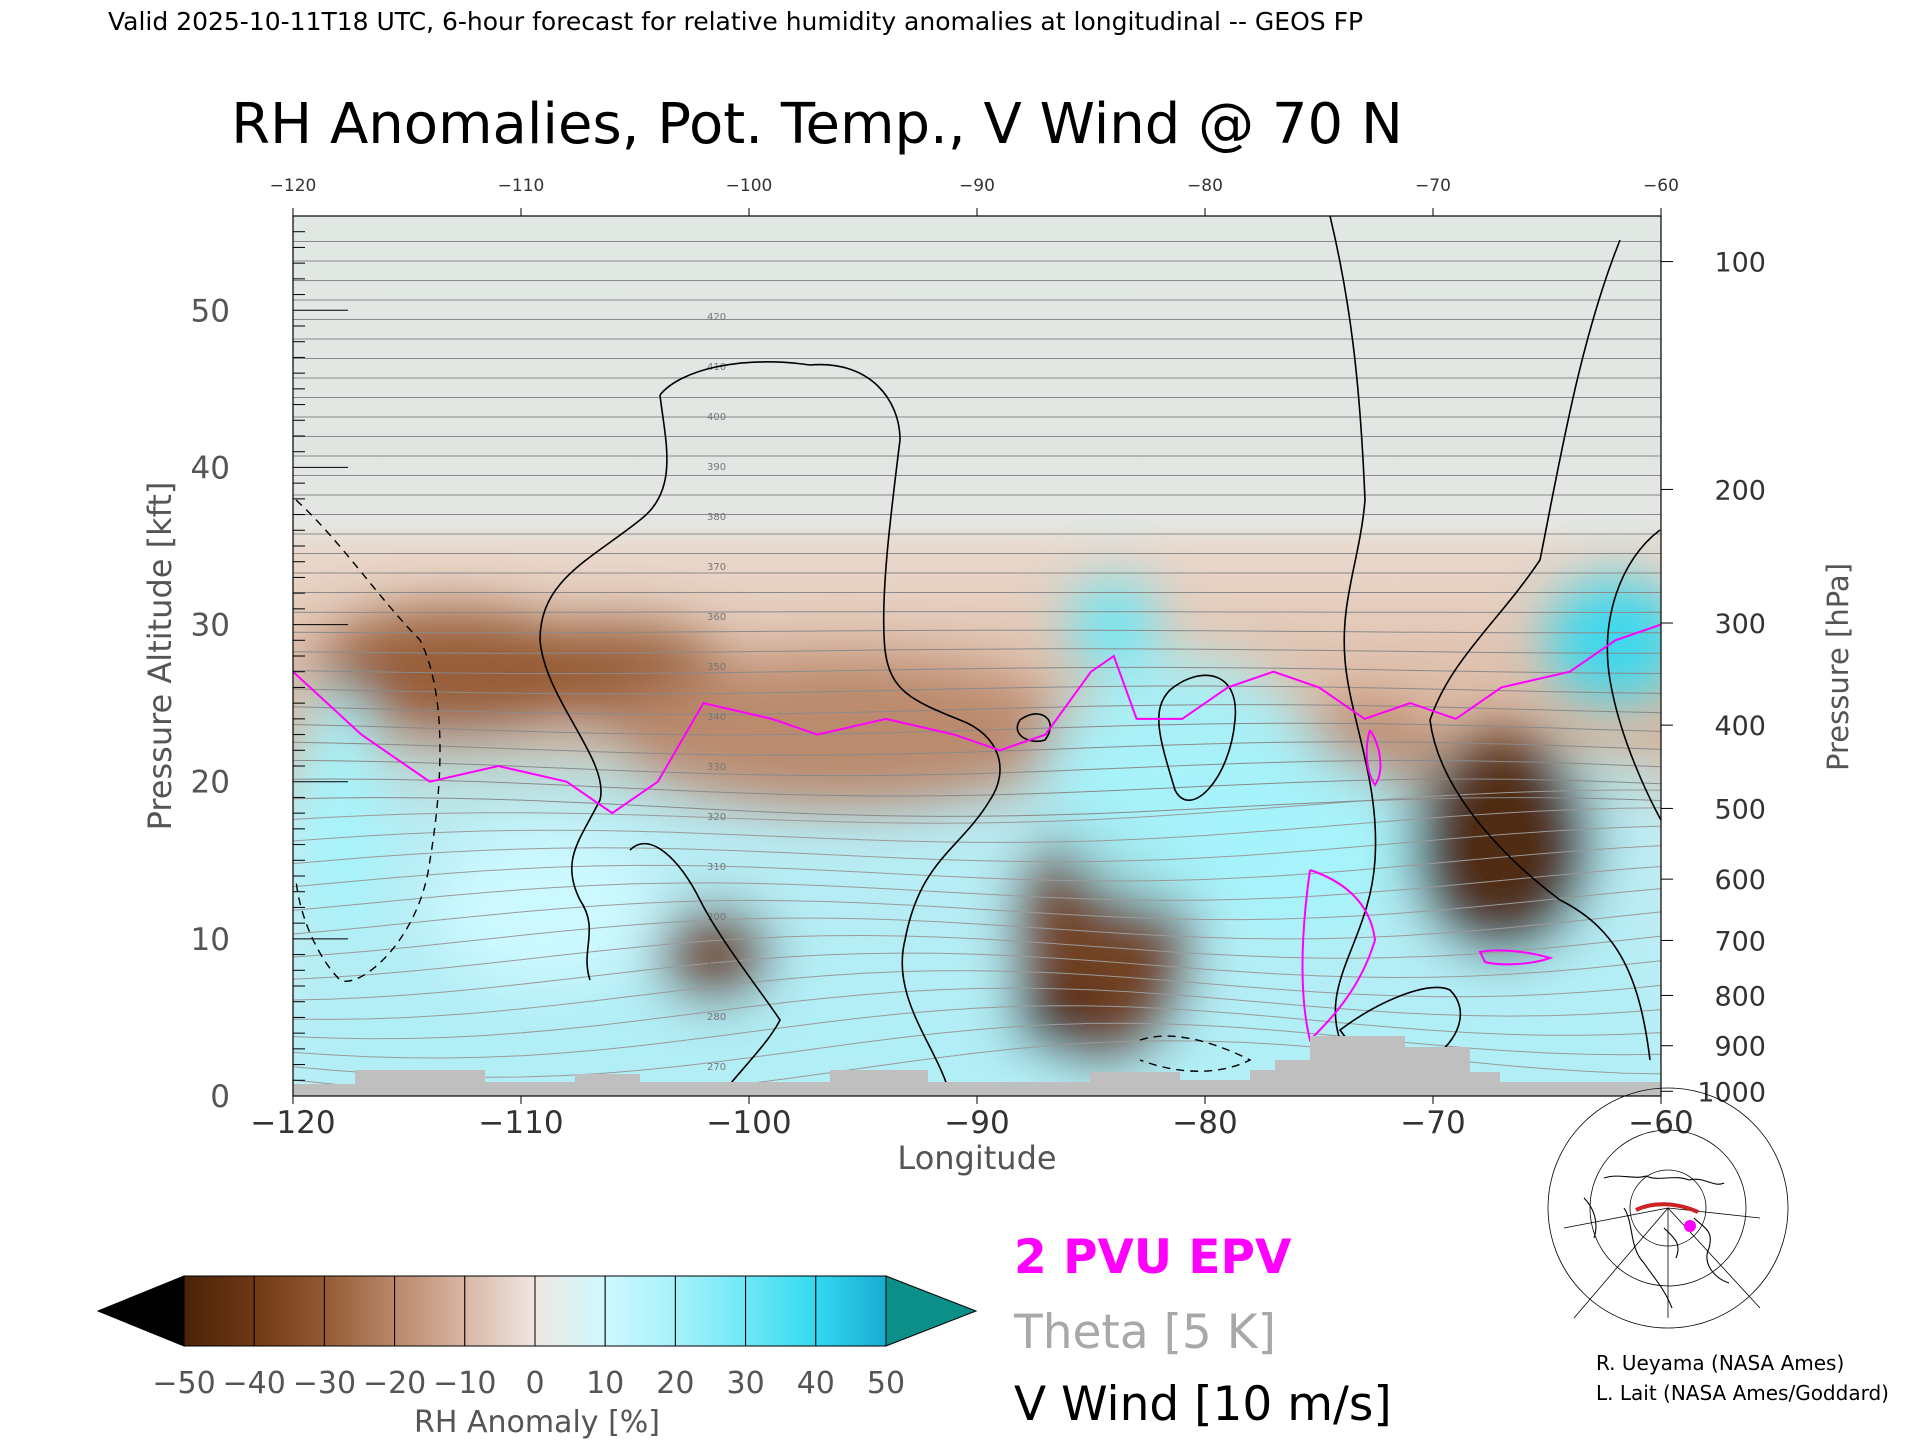  What do you see at coordinates (394, 1383) in the screenshot?
I see `colorbar-tick-label-3: −20` at bounding box center [394, 1383].